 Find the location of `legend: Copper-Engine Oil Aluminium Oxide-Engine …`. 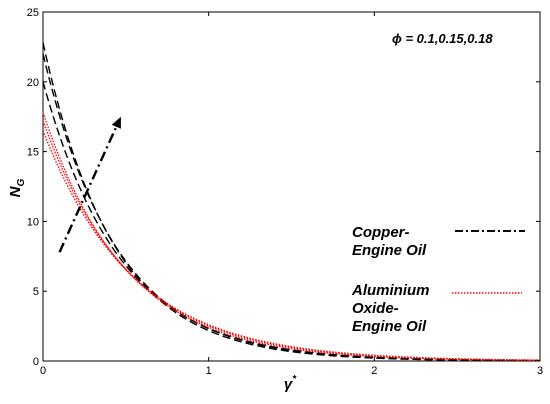

legend: Copper-Engine Oil Aluminium Oxide-Engine … is located at coordinates (438, 279).